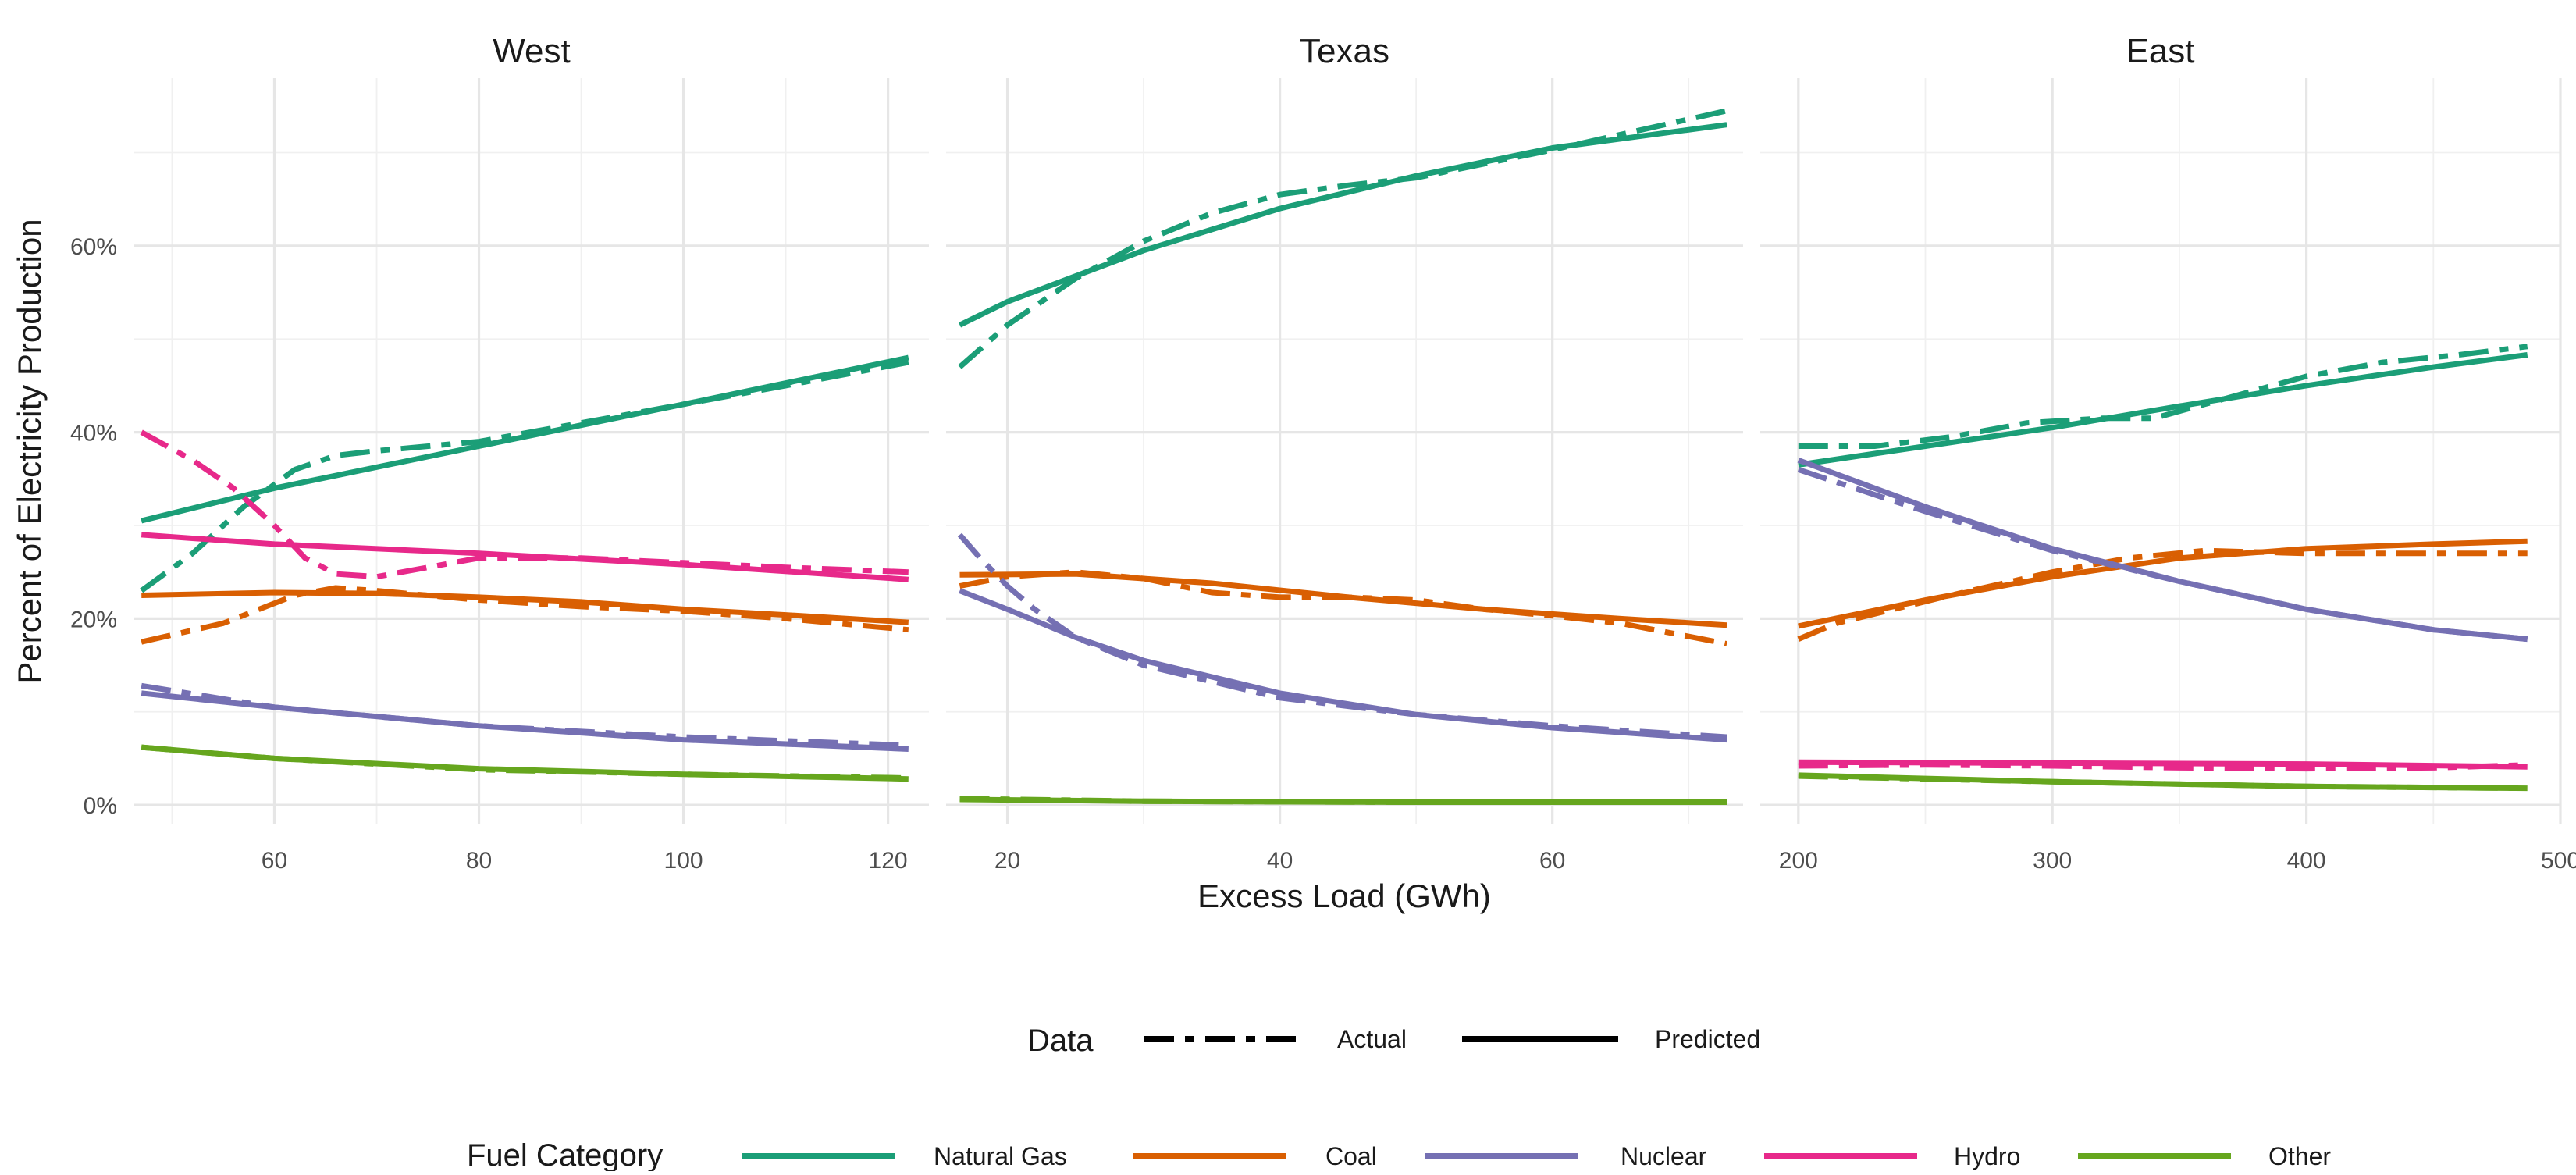  What do you see at coordinates (1344, 896) in the screenshot?
I see `x-axis-title: Excess Load (GWh)` at bounding box center [1344, 896].